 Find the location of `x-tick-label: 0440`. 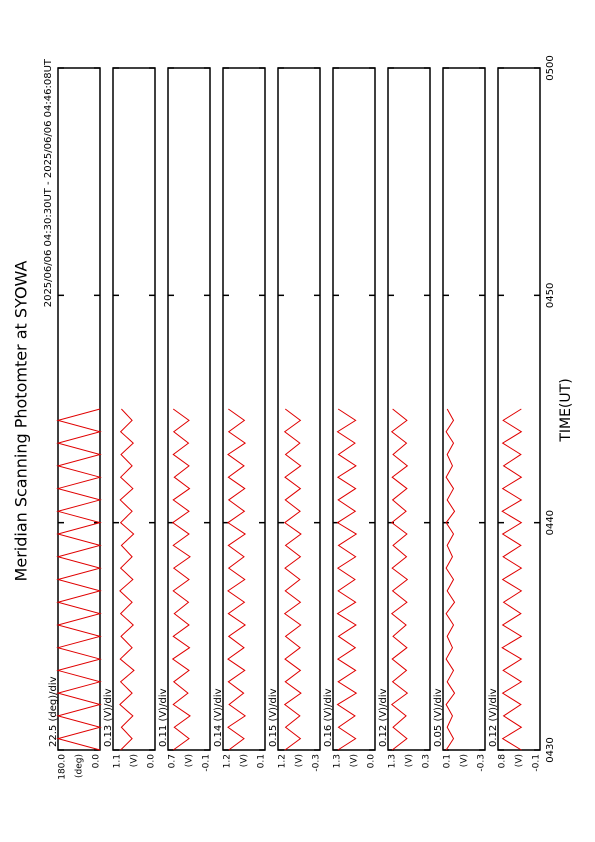

x-tick-label: 0440 is located at coordinates (550, 522).